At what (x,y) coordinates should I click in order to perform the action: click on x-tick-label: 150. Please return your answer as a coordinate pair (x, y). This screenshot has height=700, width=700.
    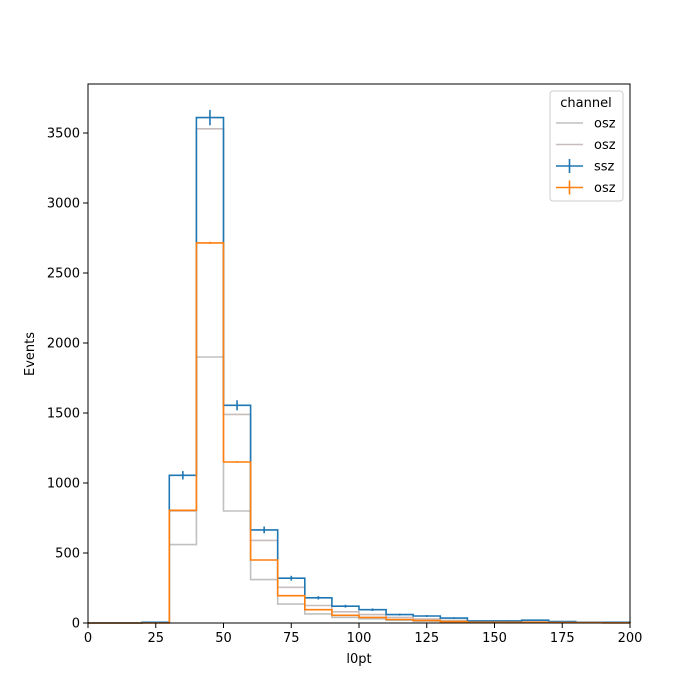
    Looking at the image, I should click on (494, 638).